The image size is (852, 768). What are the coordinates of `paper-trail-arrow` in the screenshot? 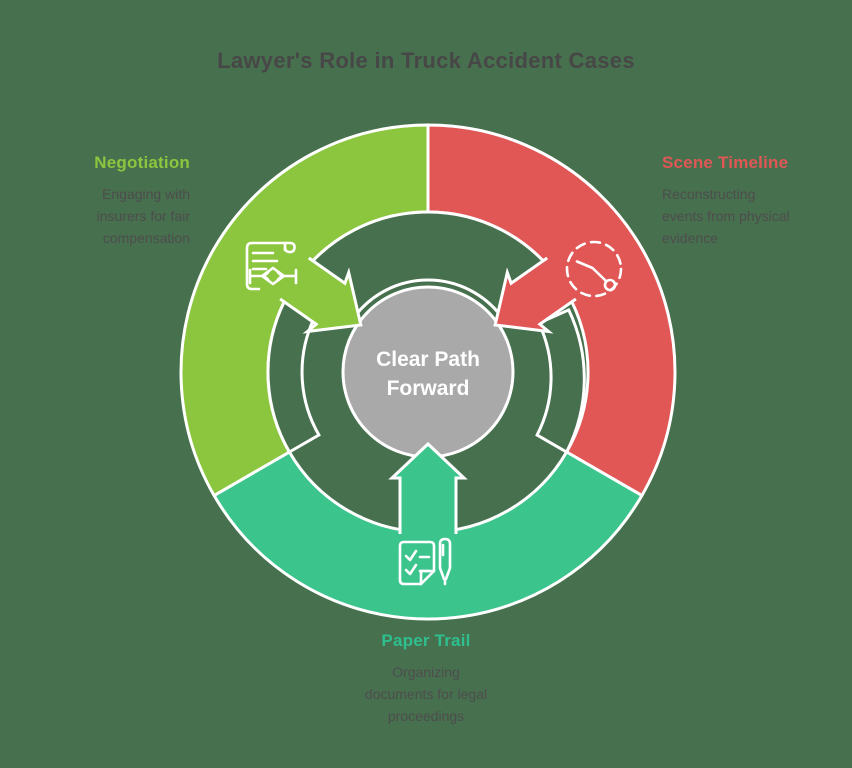 It's located at (428, 487).